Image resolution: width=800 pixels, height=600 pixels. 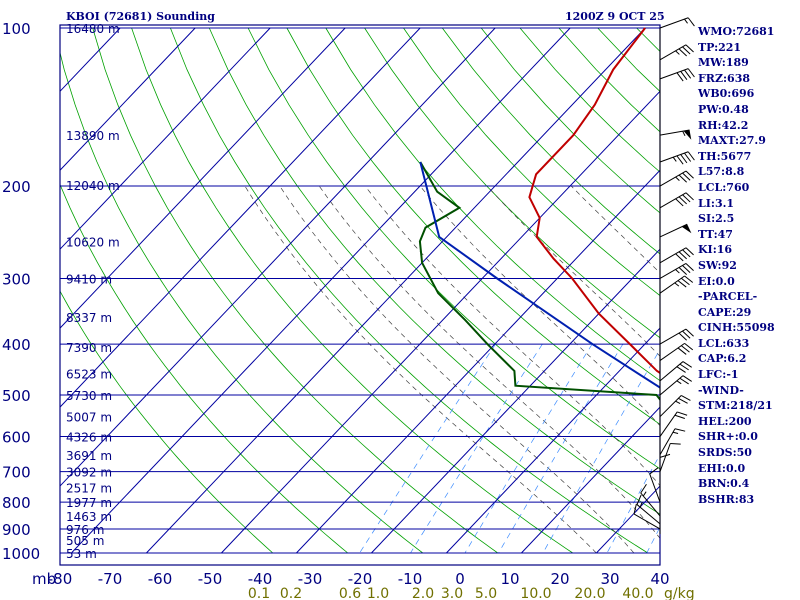 I want to click on height-label: 12040 m, so click(x=93, y=186).